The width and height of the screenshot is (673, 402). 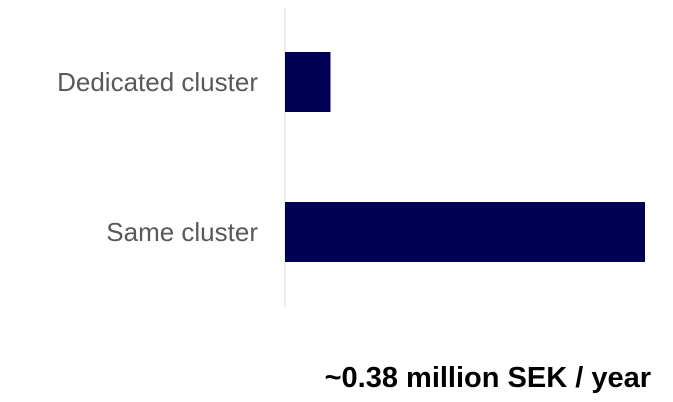 I want to click on category-label-same-cluster: Same cluster, so click(x=182, y=232).